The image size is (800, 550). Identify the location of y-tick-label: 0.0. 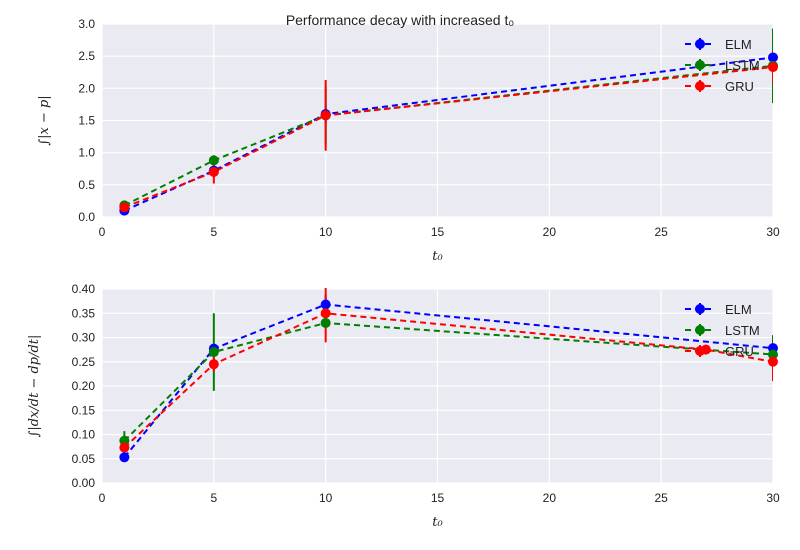
(86, 217).